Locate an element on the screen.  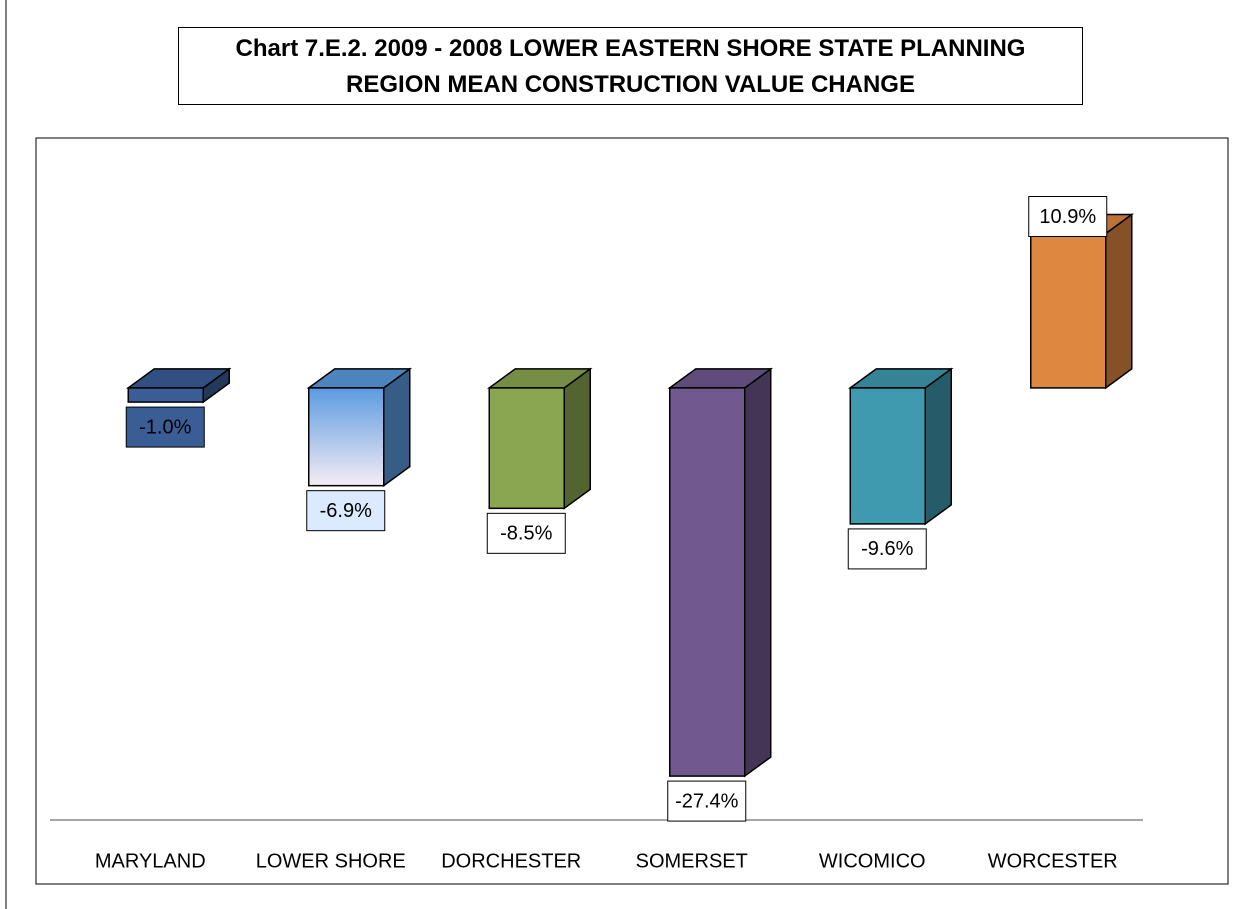
x-tick-label: WICOMICO is located at coordinates (872, 861).